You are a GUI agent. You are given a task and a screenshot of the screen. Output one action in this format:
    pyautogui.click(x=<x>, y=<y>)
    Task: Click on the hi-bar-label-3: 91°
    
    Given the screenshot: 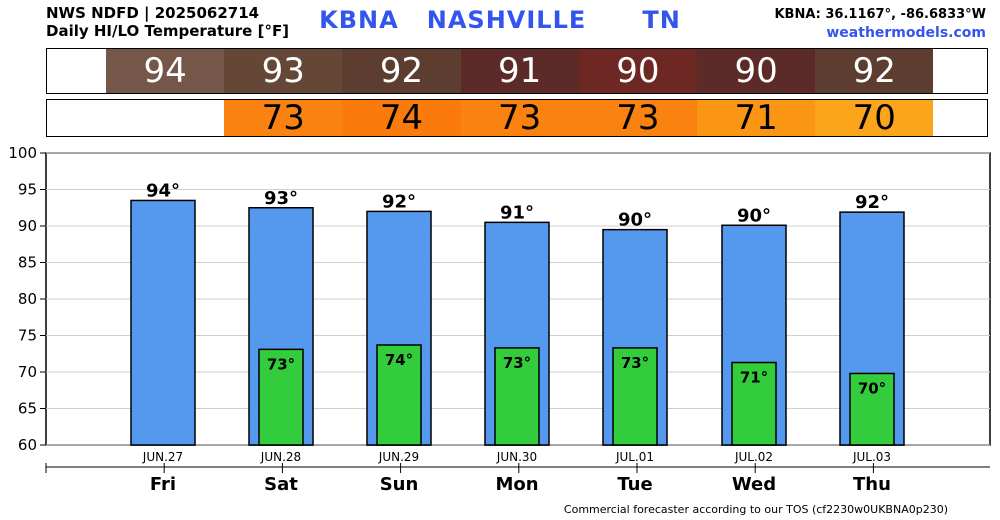 What is the action you would take?
    pyautogui.click(x=517, y=212)
    